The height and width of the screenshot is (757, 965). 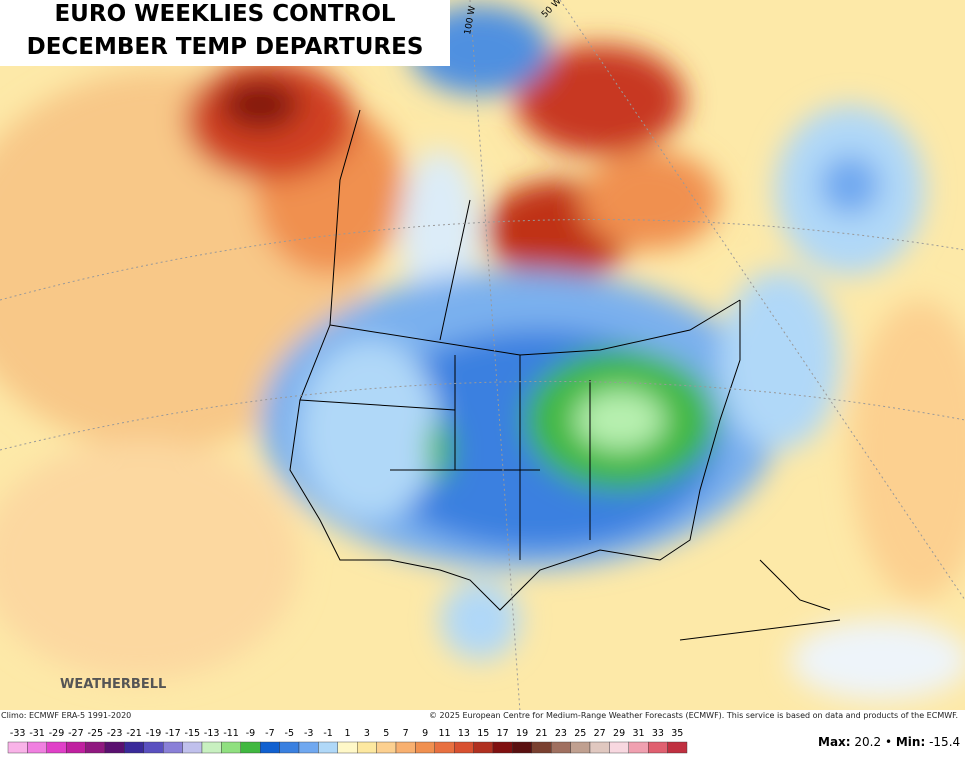 What do you see at coordinates (289, 733) in the screenshot?
I see `colorbar-label: -5` at bounding box center [289, 733].